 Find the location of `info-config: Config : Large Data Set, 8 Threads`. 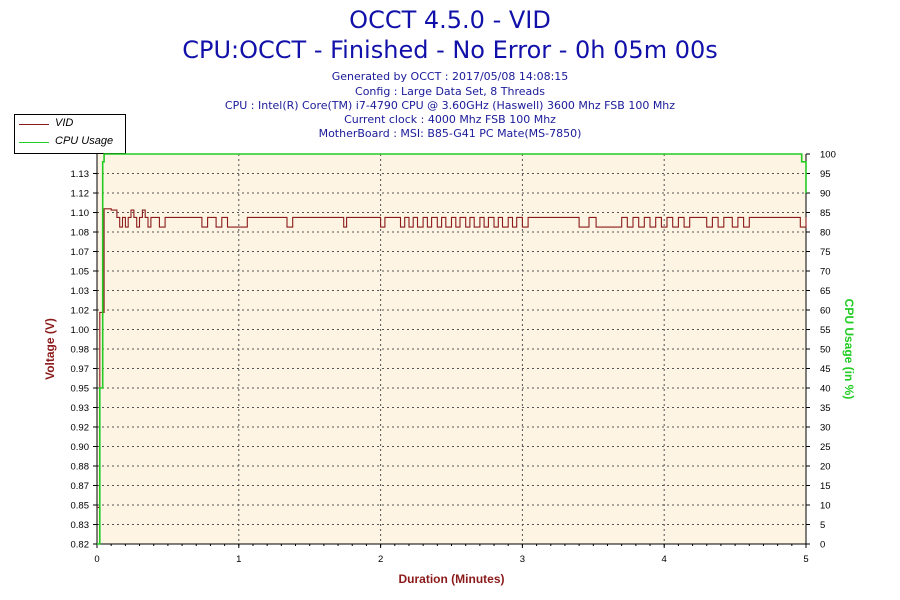

info-config: Config : Large Data Set, 8 Threads is located at coordinates (450, 91).